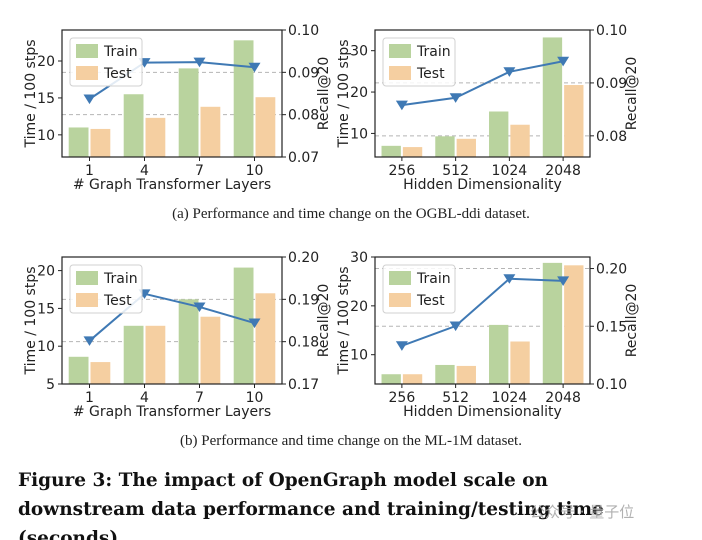 The height and width of the screenshot is (540, 702). I want to click on y2-tick-label: 0.18, so click(303, 343).